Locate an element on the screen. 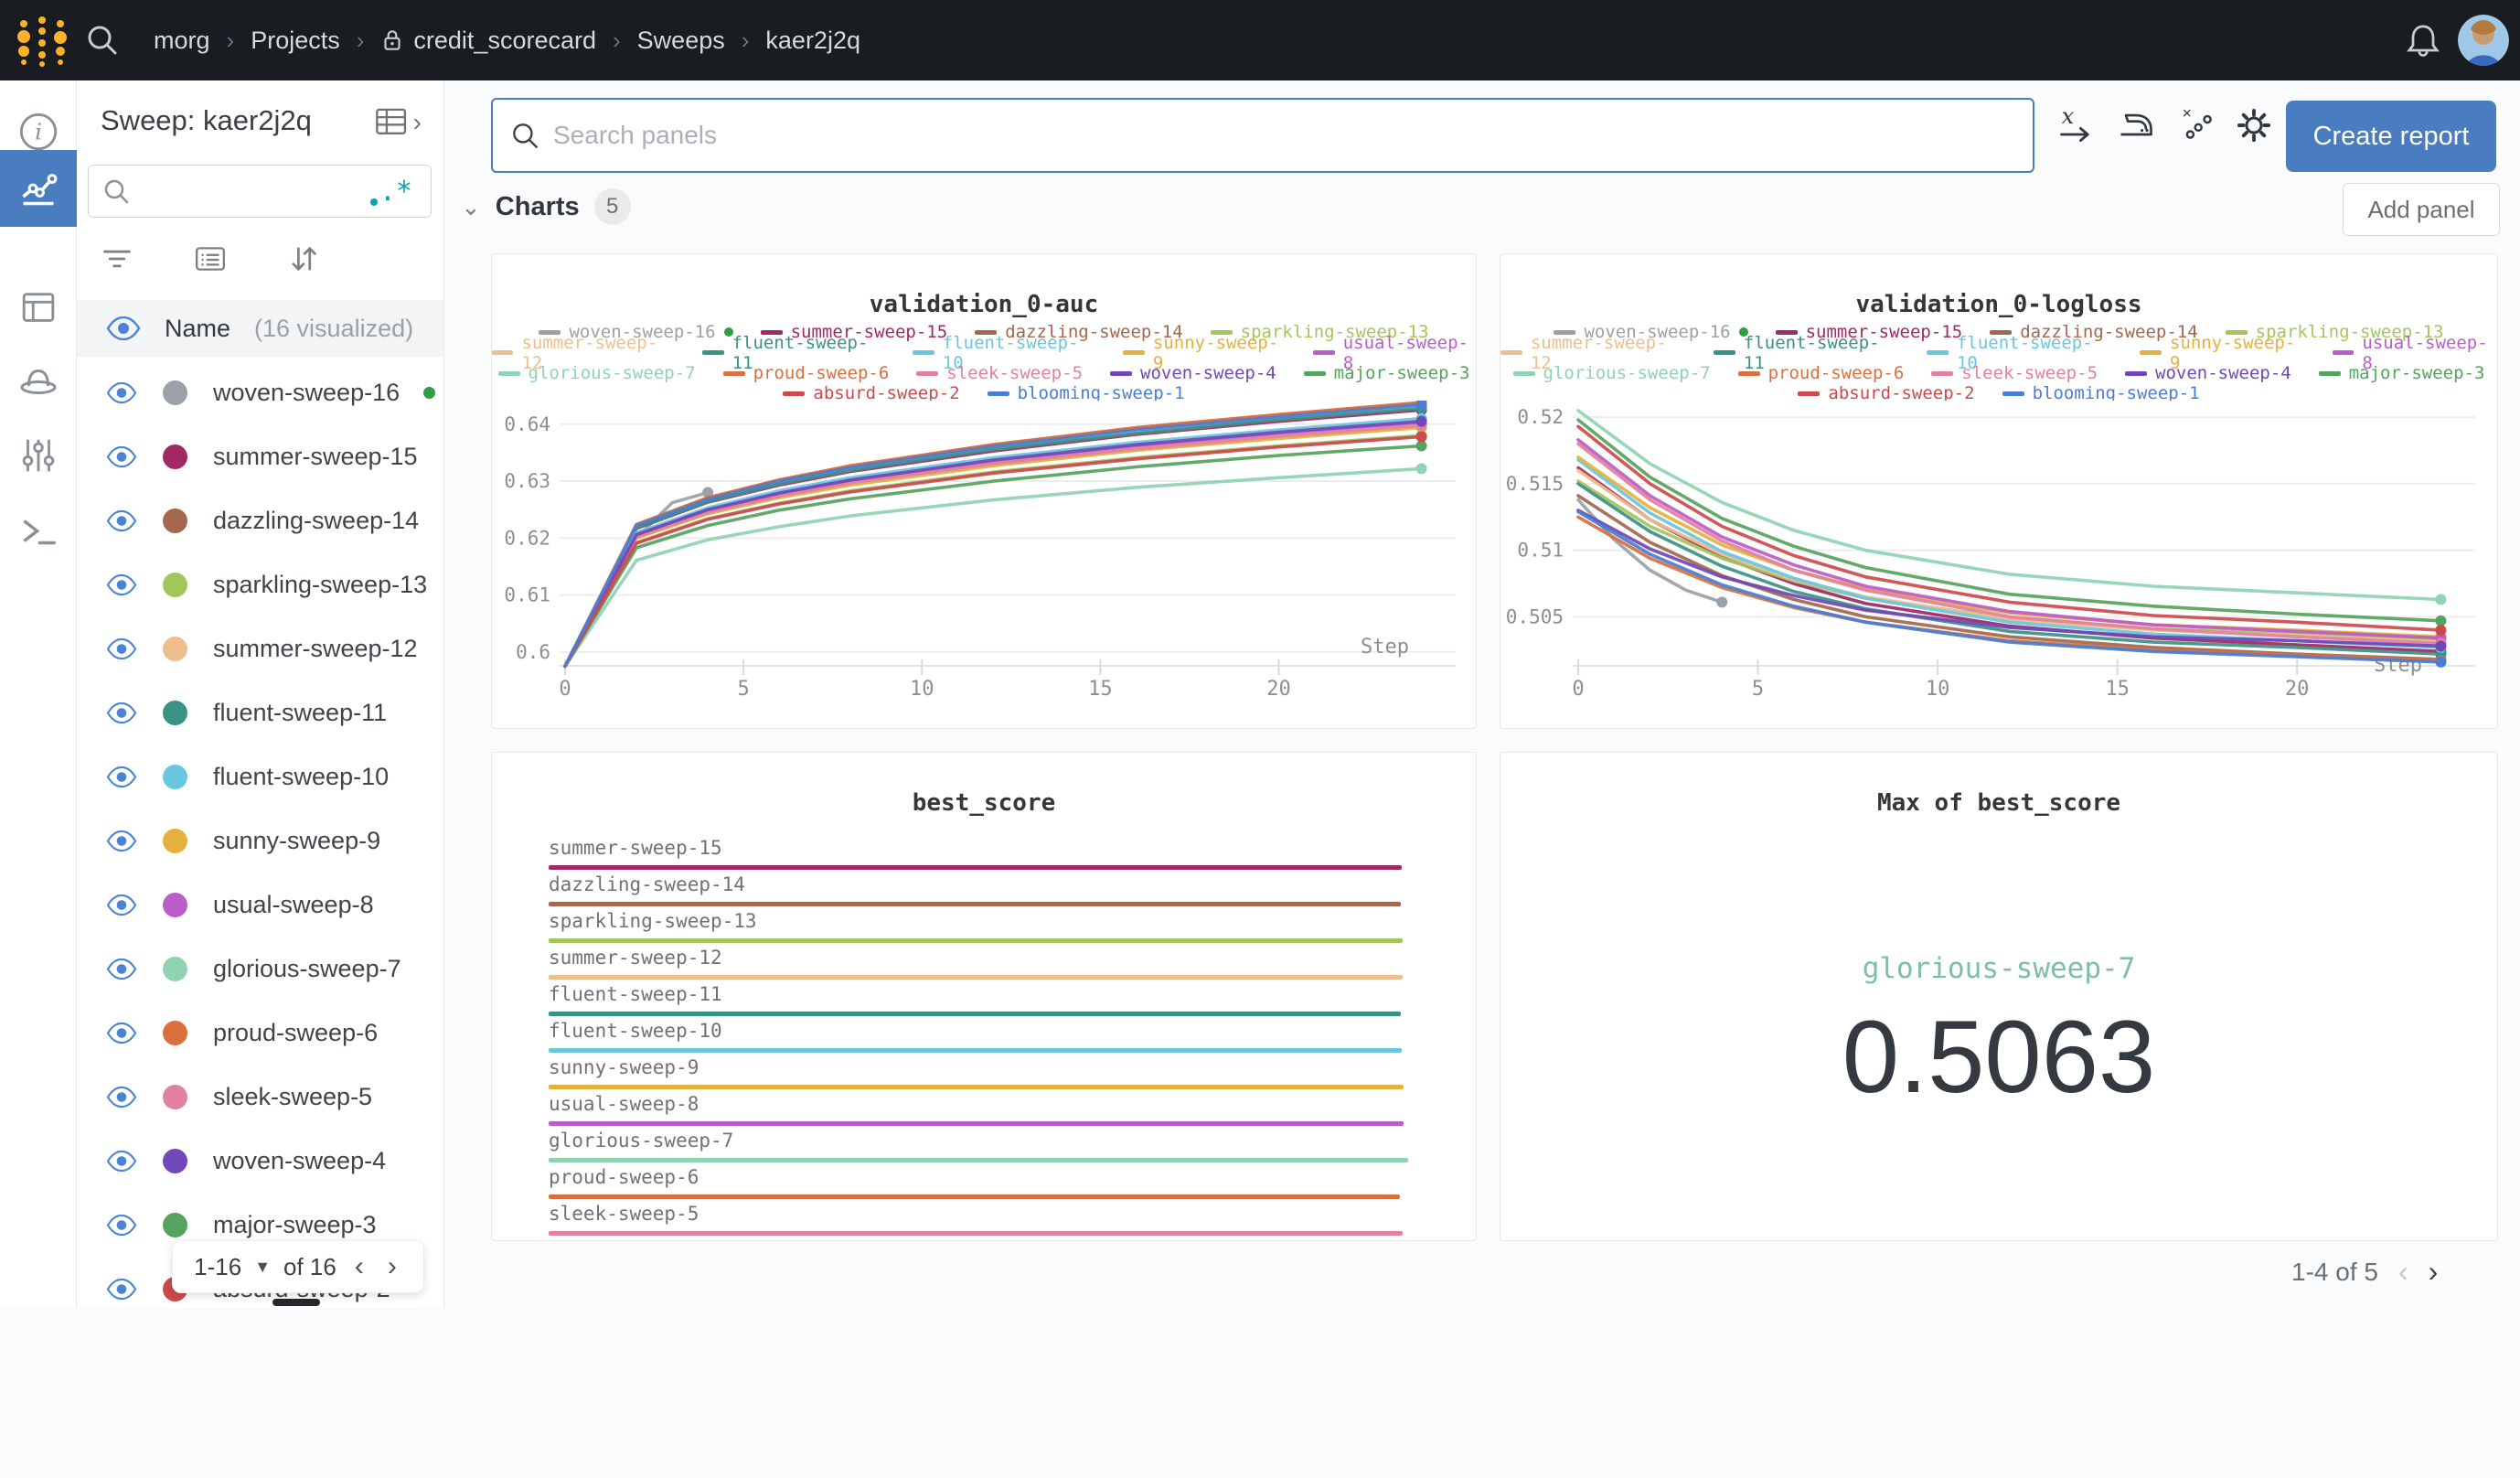 The image size is (2520, 1478). run-row: fluent-sweep-11 is located at coordinates (260, 712).